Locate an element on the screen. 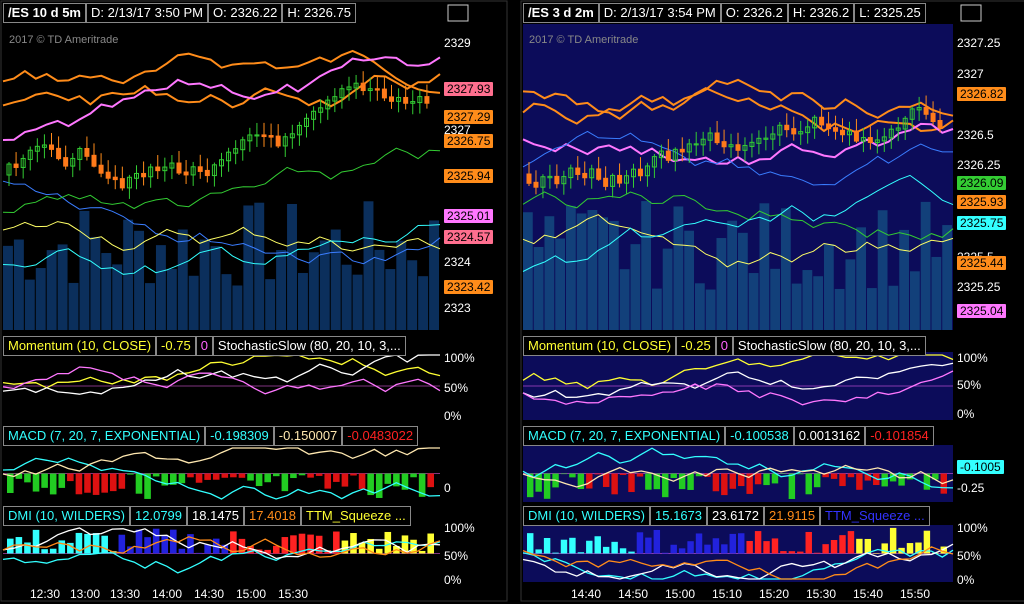 Image resolution: width=1024 pixels, height=604 pixels. time-label: 15:20 is located at coordinates (774, 594).